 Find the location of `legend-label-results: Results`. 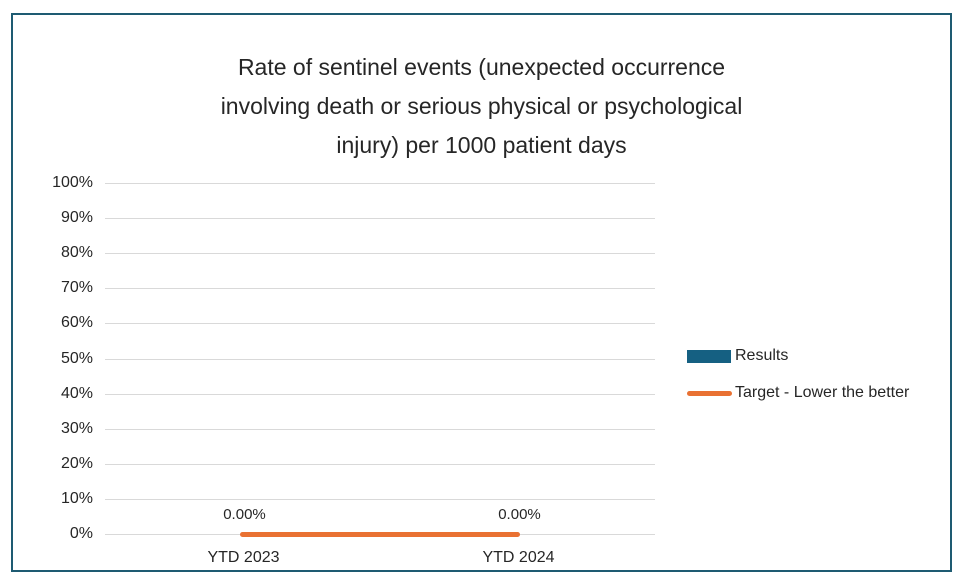

legend-label-results: Results is located at coordinates (762, 355).